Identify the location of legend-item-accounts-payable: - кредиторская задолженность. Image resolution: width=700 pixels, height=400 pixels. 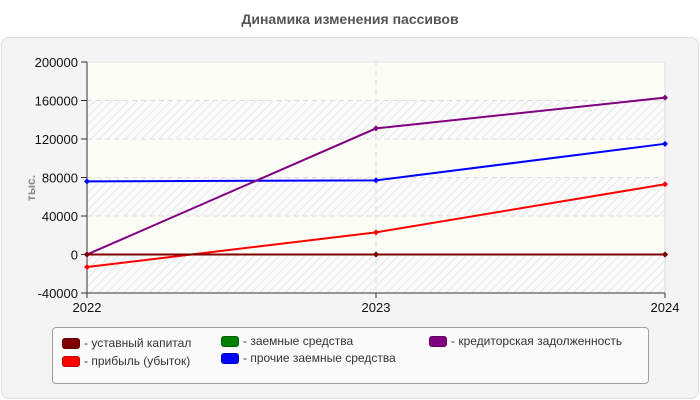
(525, 341).